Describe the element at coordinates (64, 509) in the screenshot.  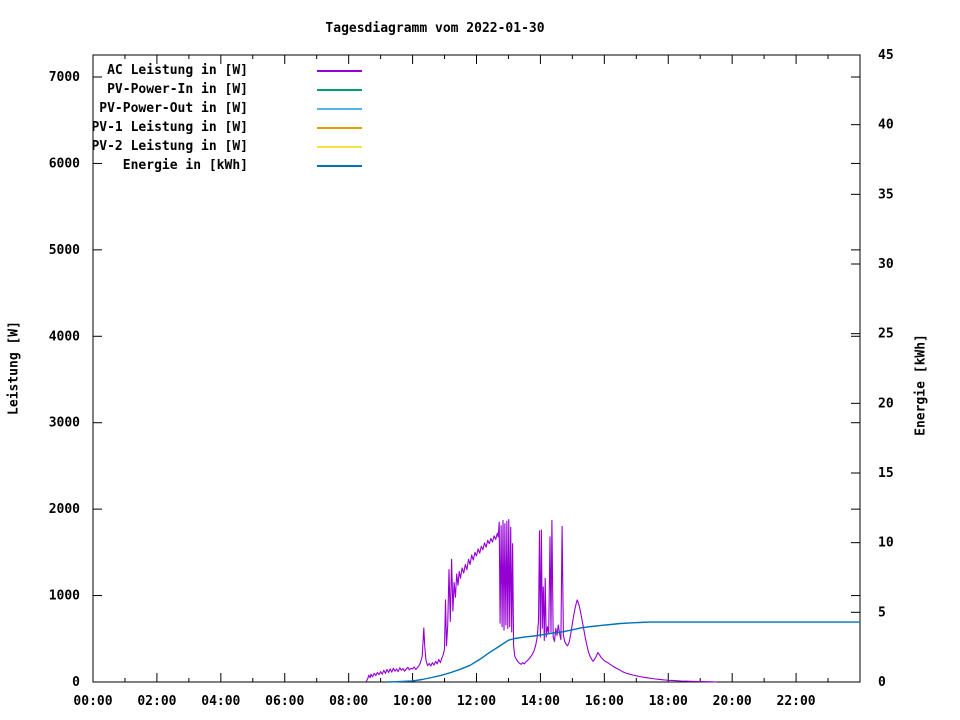
I see `y-tick-label: 2000` at that location.